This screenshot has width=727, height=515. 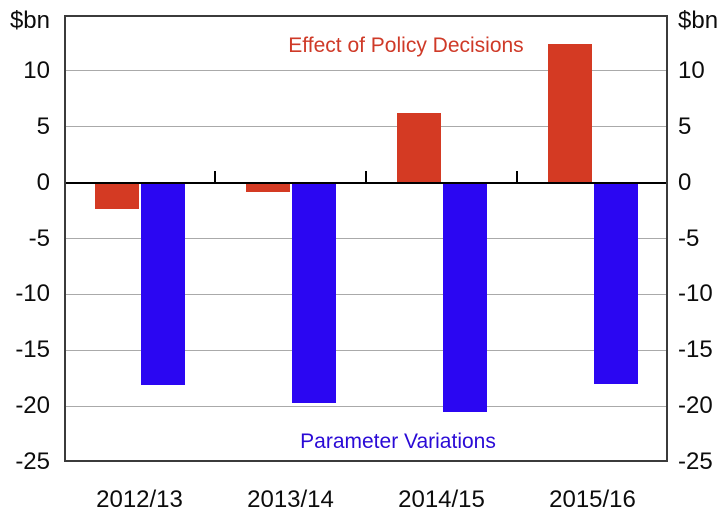 I want to click on zero-axis-line, so click(x=366, y=182).